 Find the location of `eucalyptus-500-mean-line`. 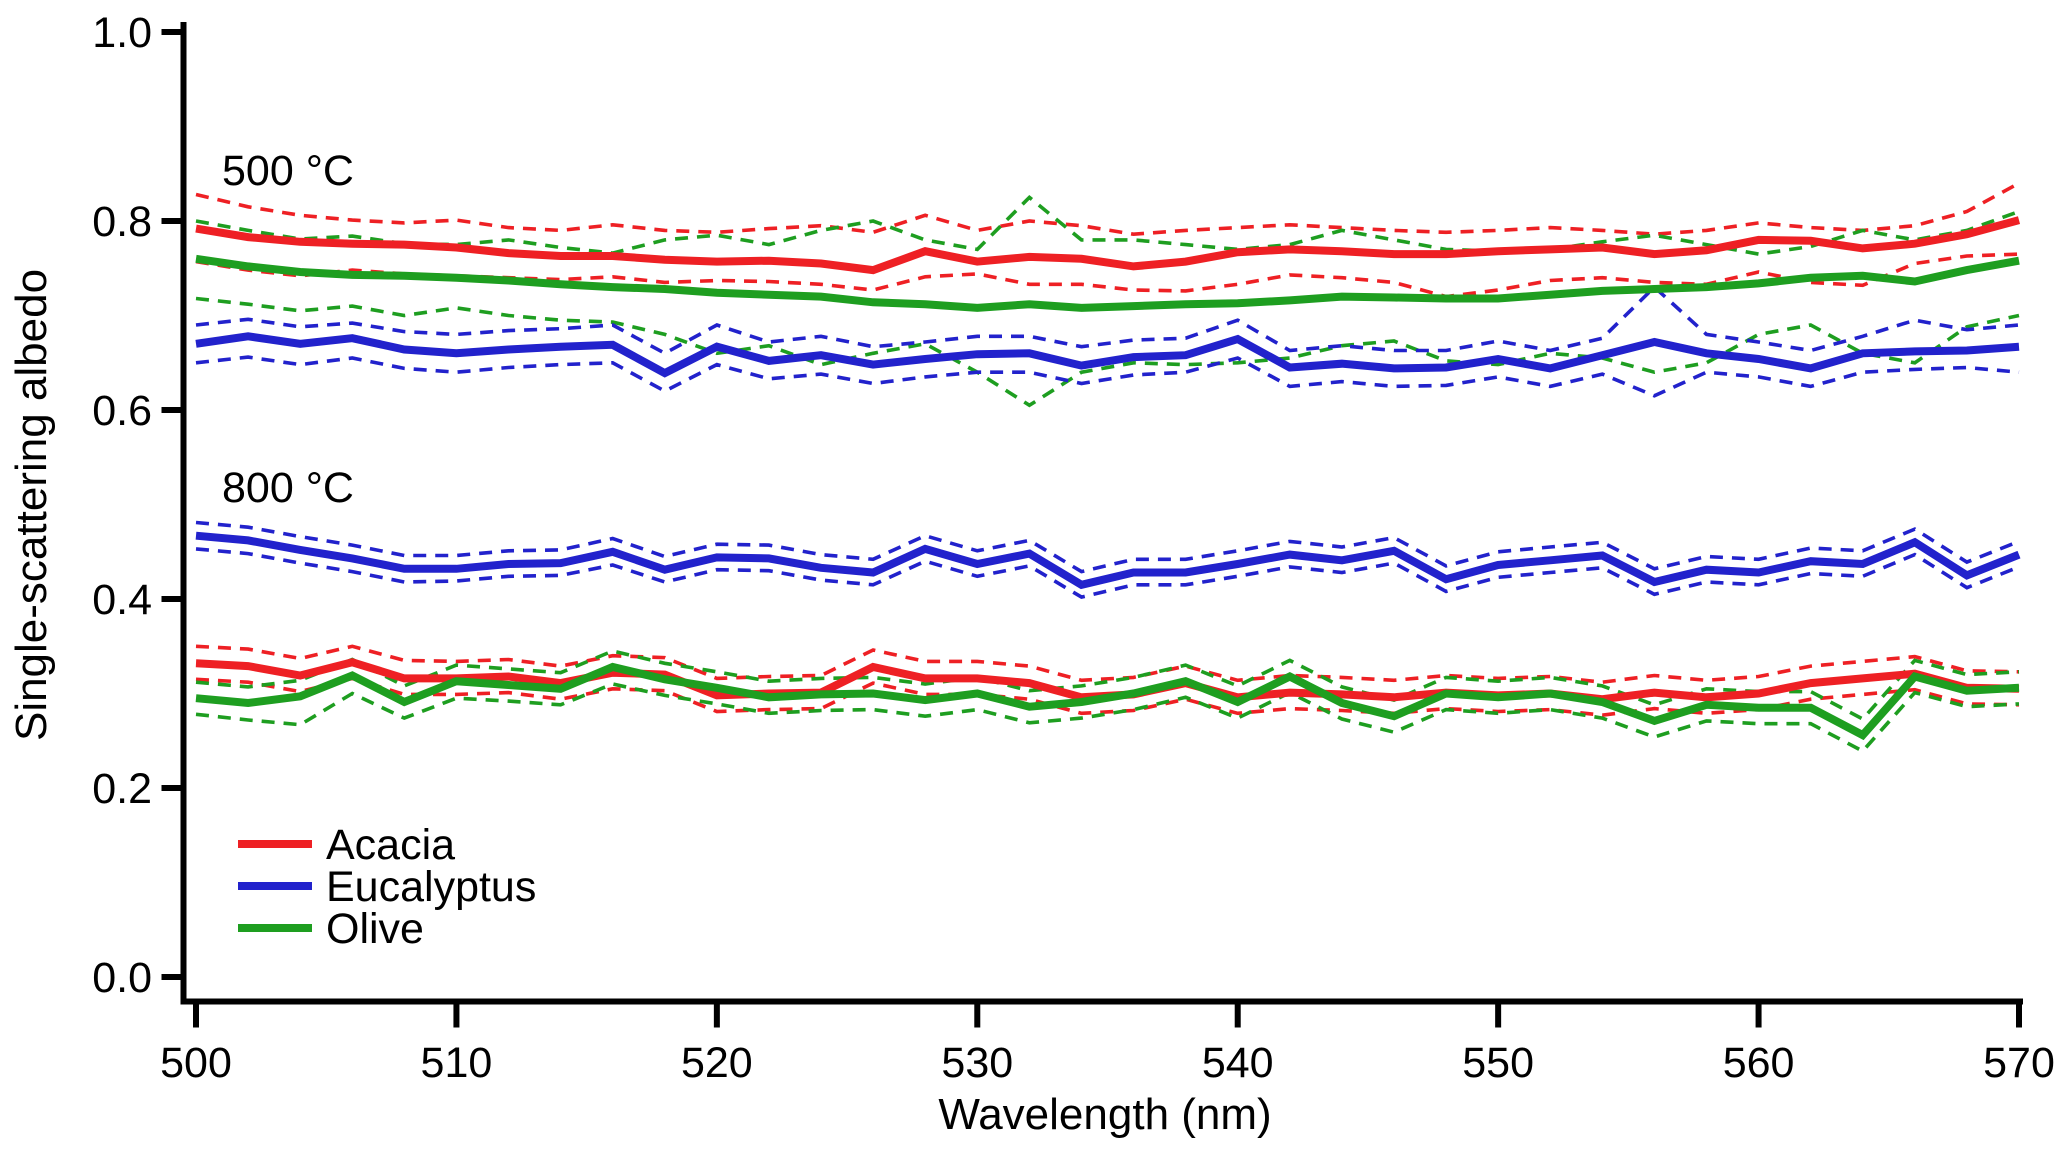

eucalyptus-500-mean-line is located at coordinates (1107, 355).